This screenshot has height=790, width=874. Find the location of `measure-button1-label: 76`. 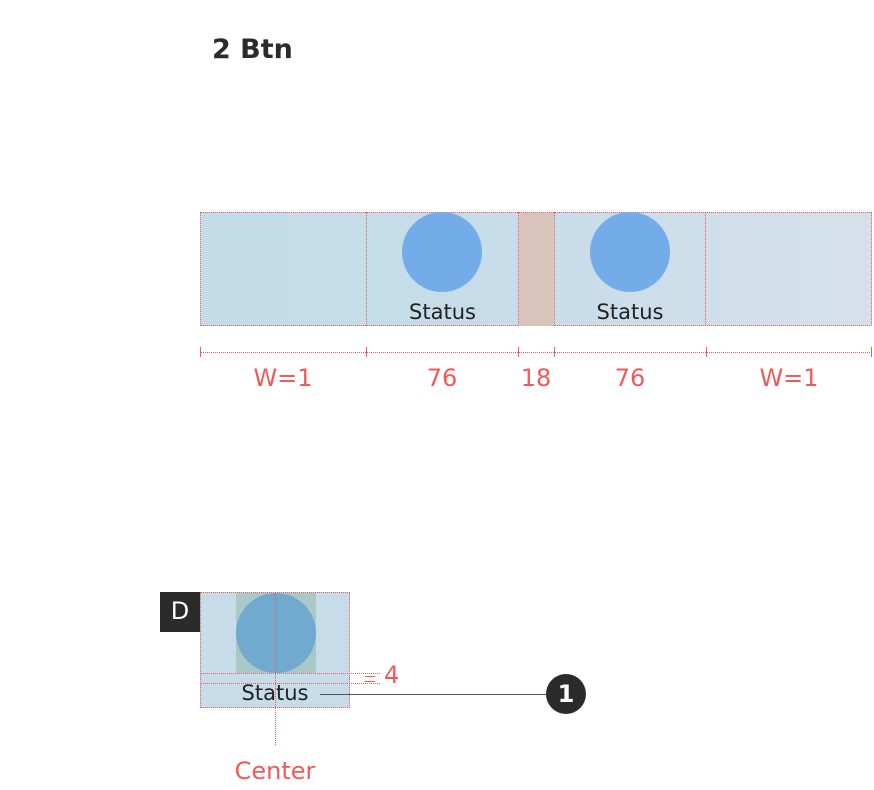

measure-button1-label: 76 is located at coordinates (442, 378).